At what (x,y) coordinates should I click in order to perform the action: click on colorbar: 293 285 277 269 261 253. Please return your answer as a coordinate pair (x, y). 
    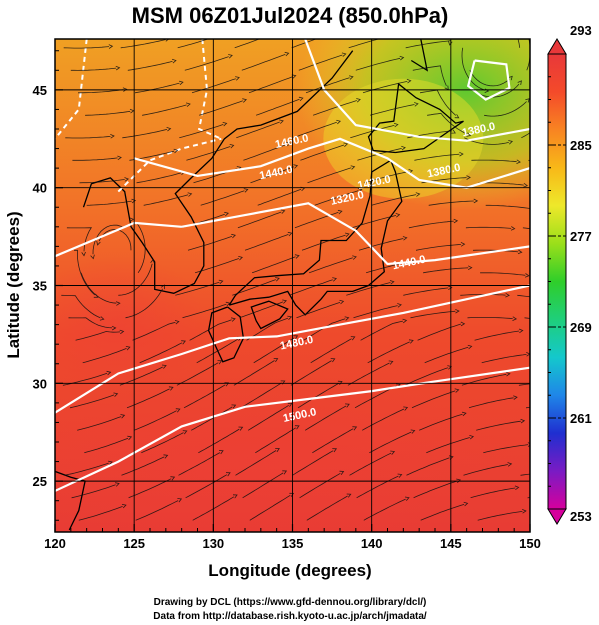
    Looking at the image, I should click on (569, 274).